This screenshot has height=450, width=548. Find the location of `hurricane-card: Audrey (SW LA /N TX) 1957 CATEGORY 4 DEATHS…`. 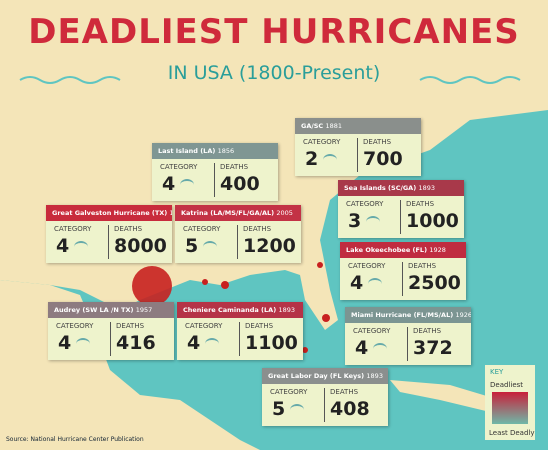

hurricane-card: Audrey (SW LA /N TX) 1957 CATEGORY 4 DEATHS… is located at coordinates (111, 331).